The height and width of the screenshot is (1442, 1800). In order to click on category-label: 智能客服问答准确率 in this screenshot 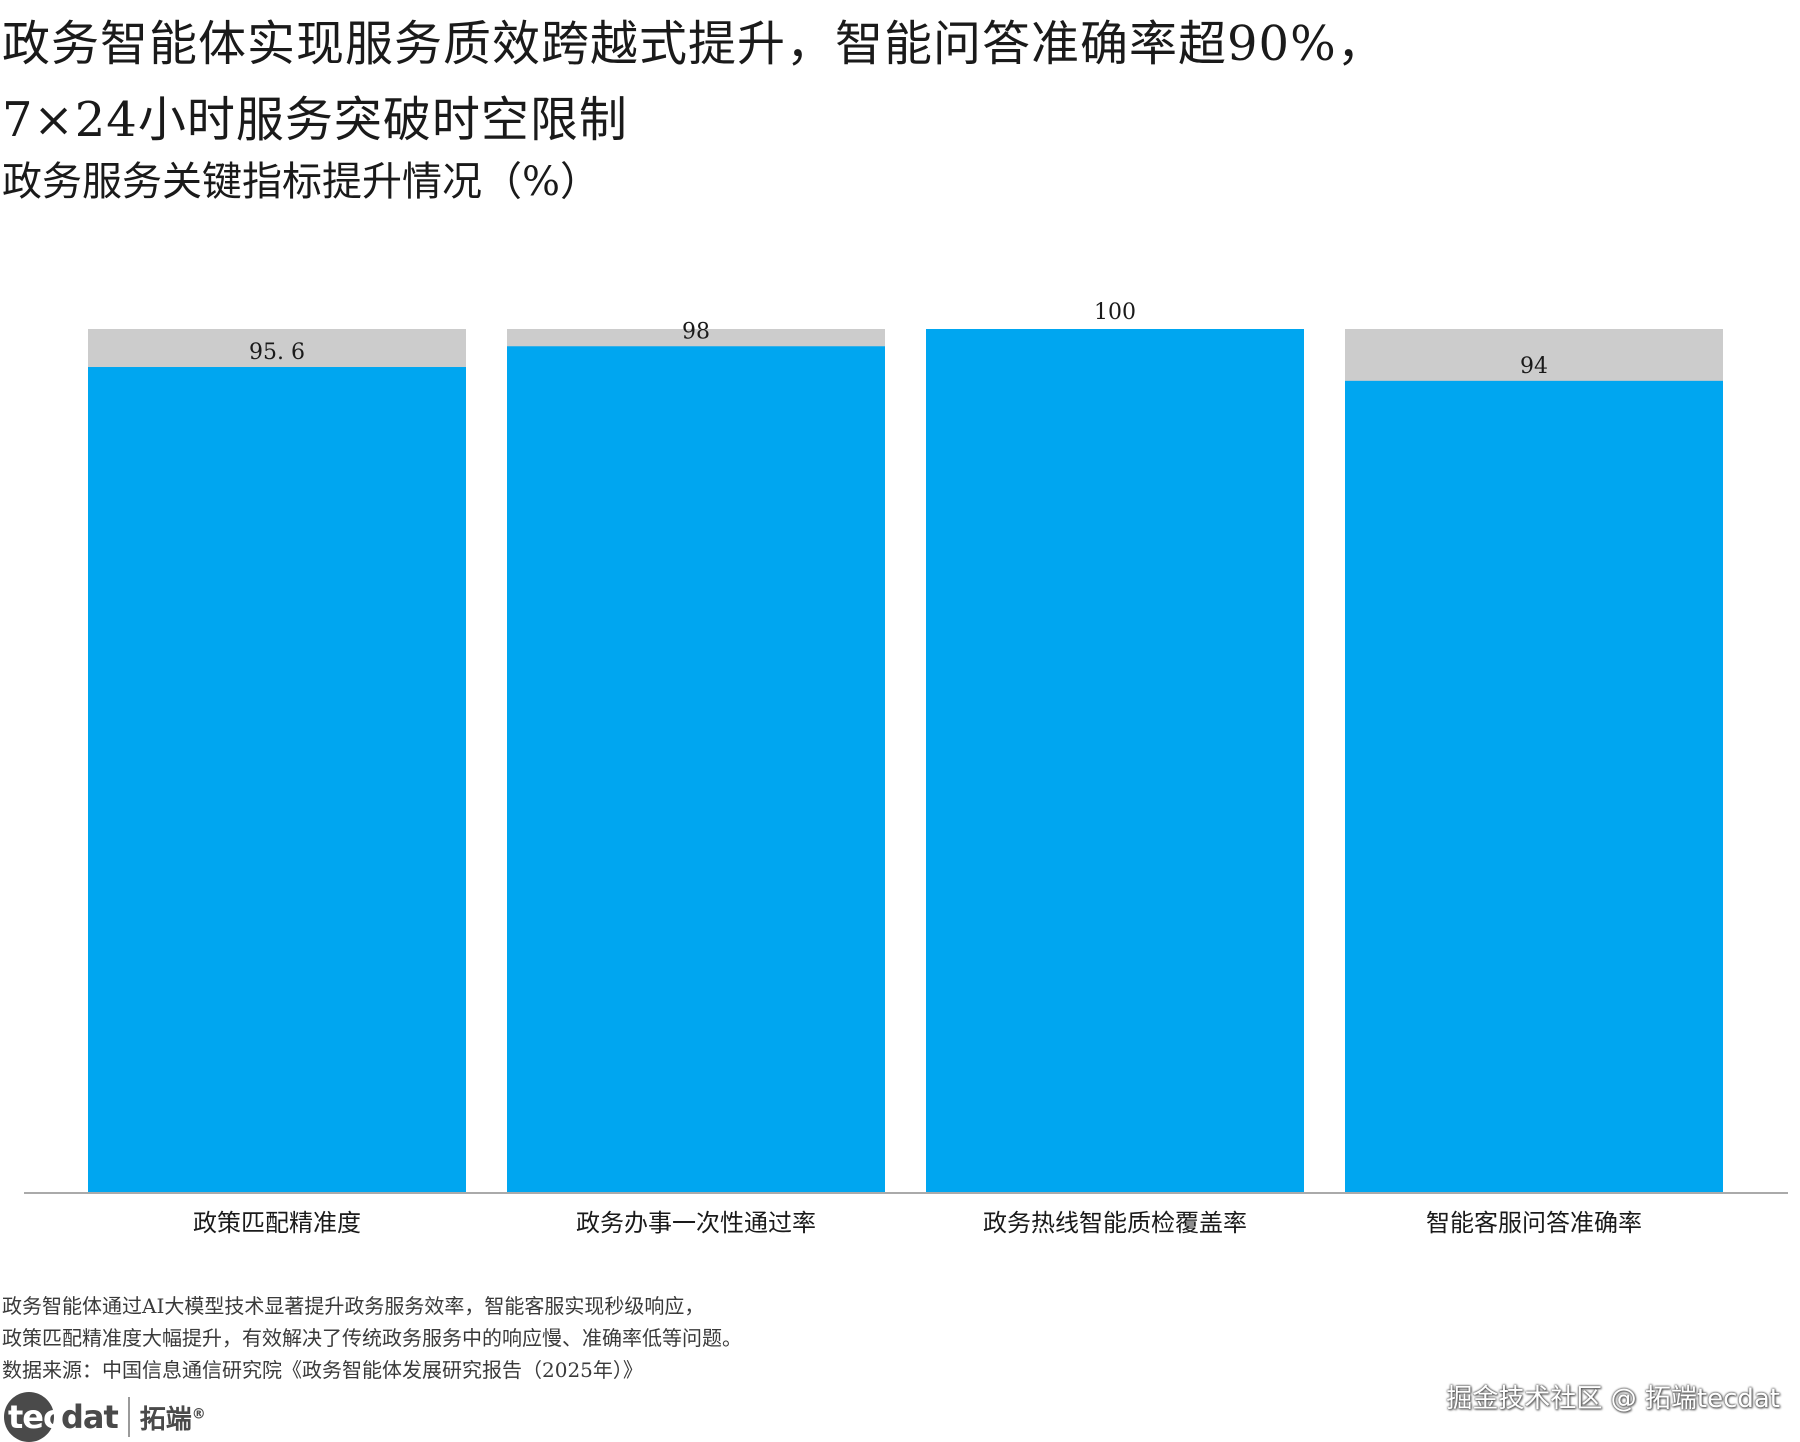, I will do `click(1534, 1223)`.